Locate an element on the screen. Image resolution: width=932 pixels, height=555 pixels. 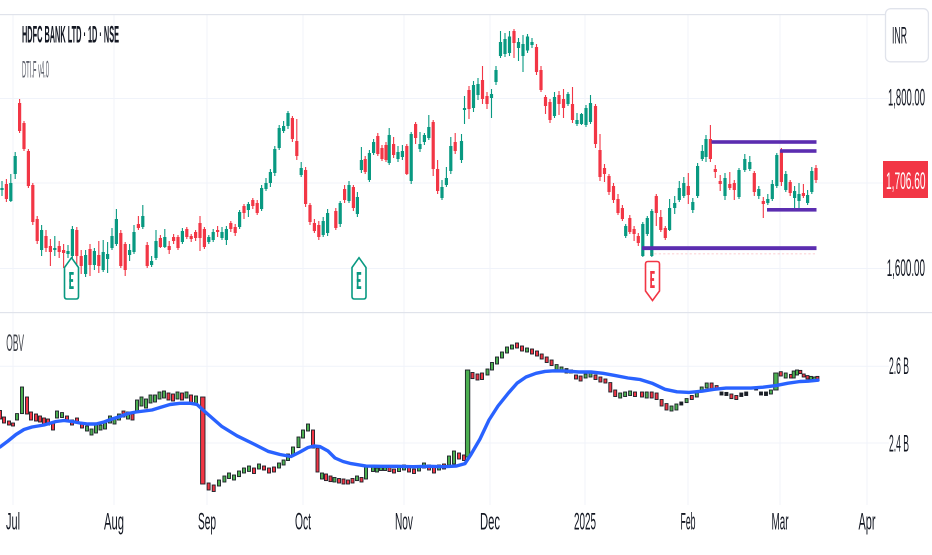
svg-text: Oct is located at coordinates (303, 522).